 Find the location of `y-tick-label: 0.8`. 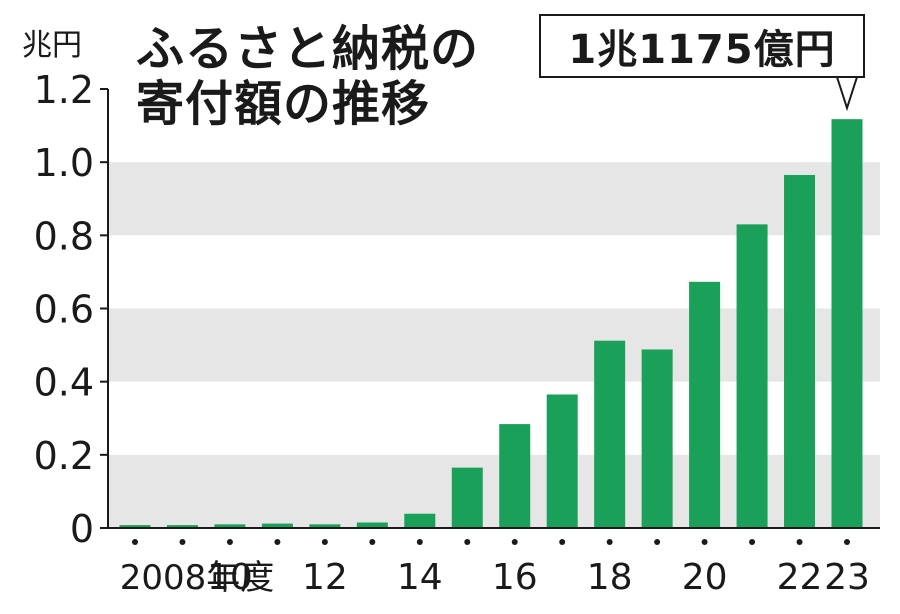

y-tick-label: 0.8 is located at coordinates (64, 236).